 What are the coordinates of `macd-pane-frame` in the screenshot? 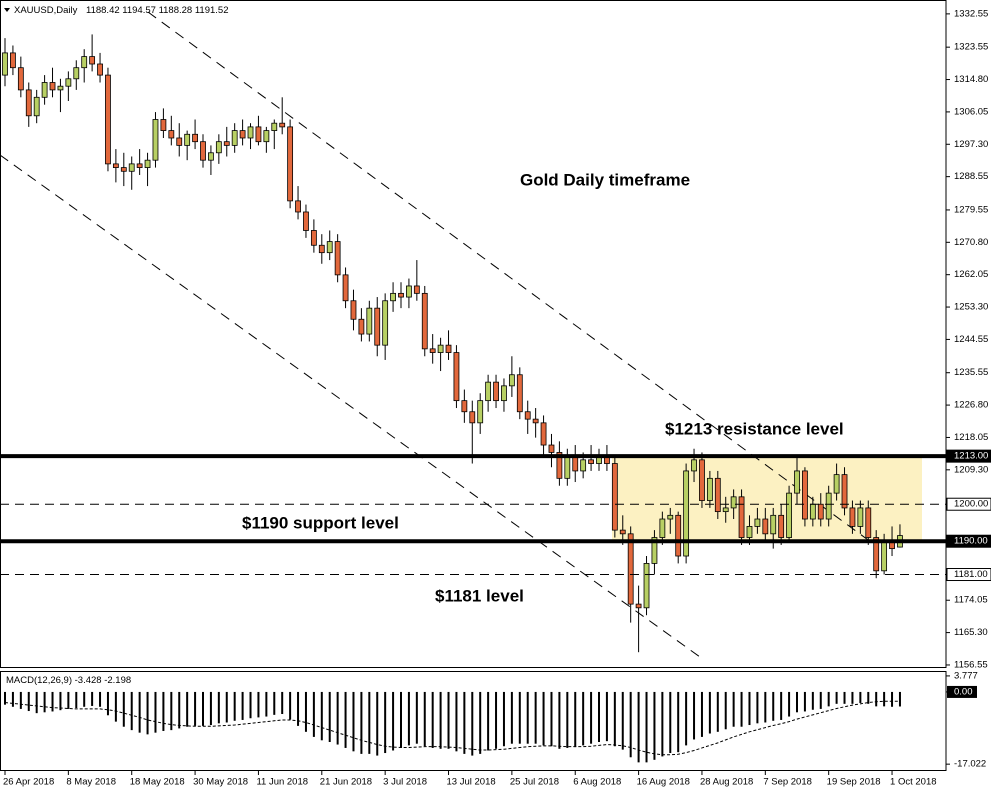 It's located at (473, 721).